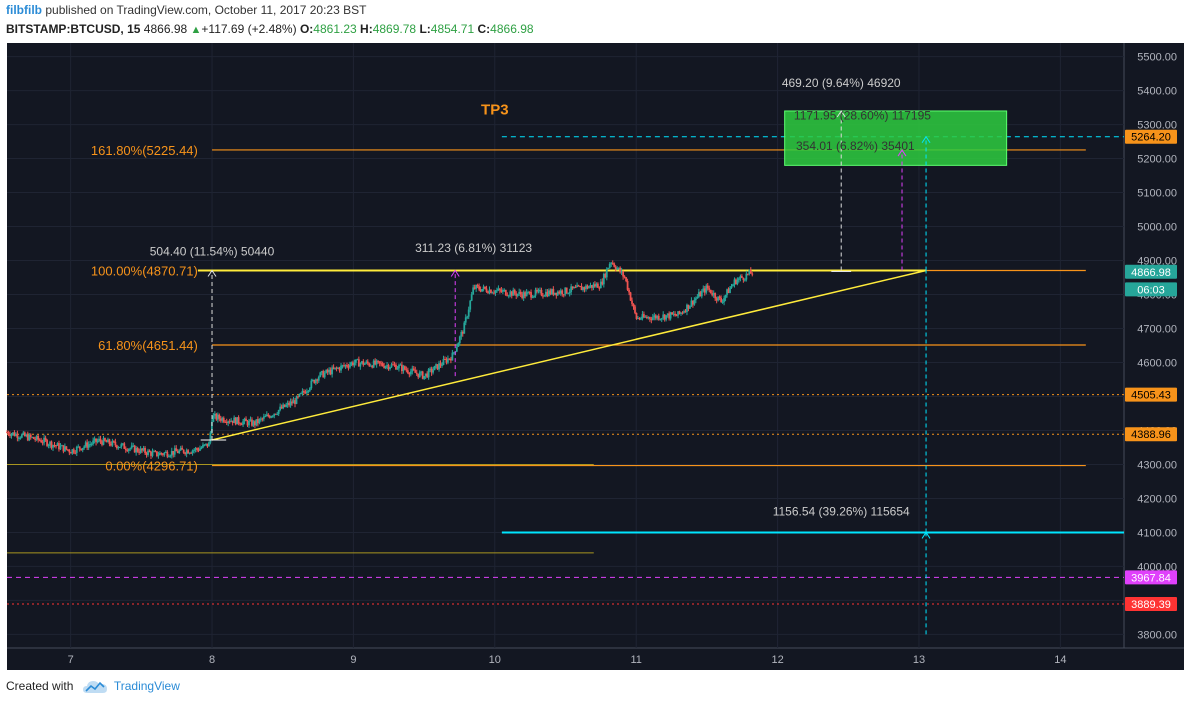 The height and width of the screenshot is (704, 1184). Describe the element at coordinates (1157, 194) in the screenshot. I see `y-tick-label: 5100.00` at that location.